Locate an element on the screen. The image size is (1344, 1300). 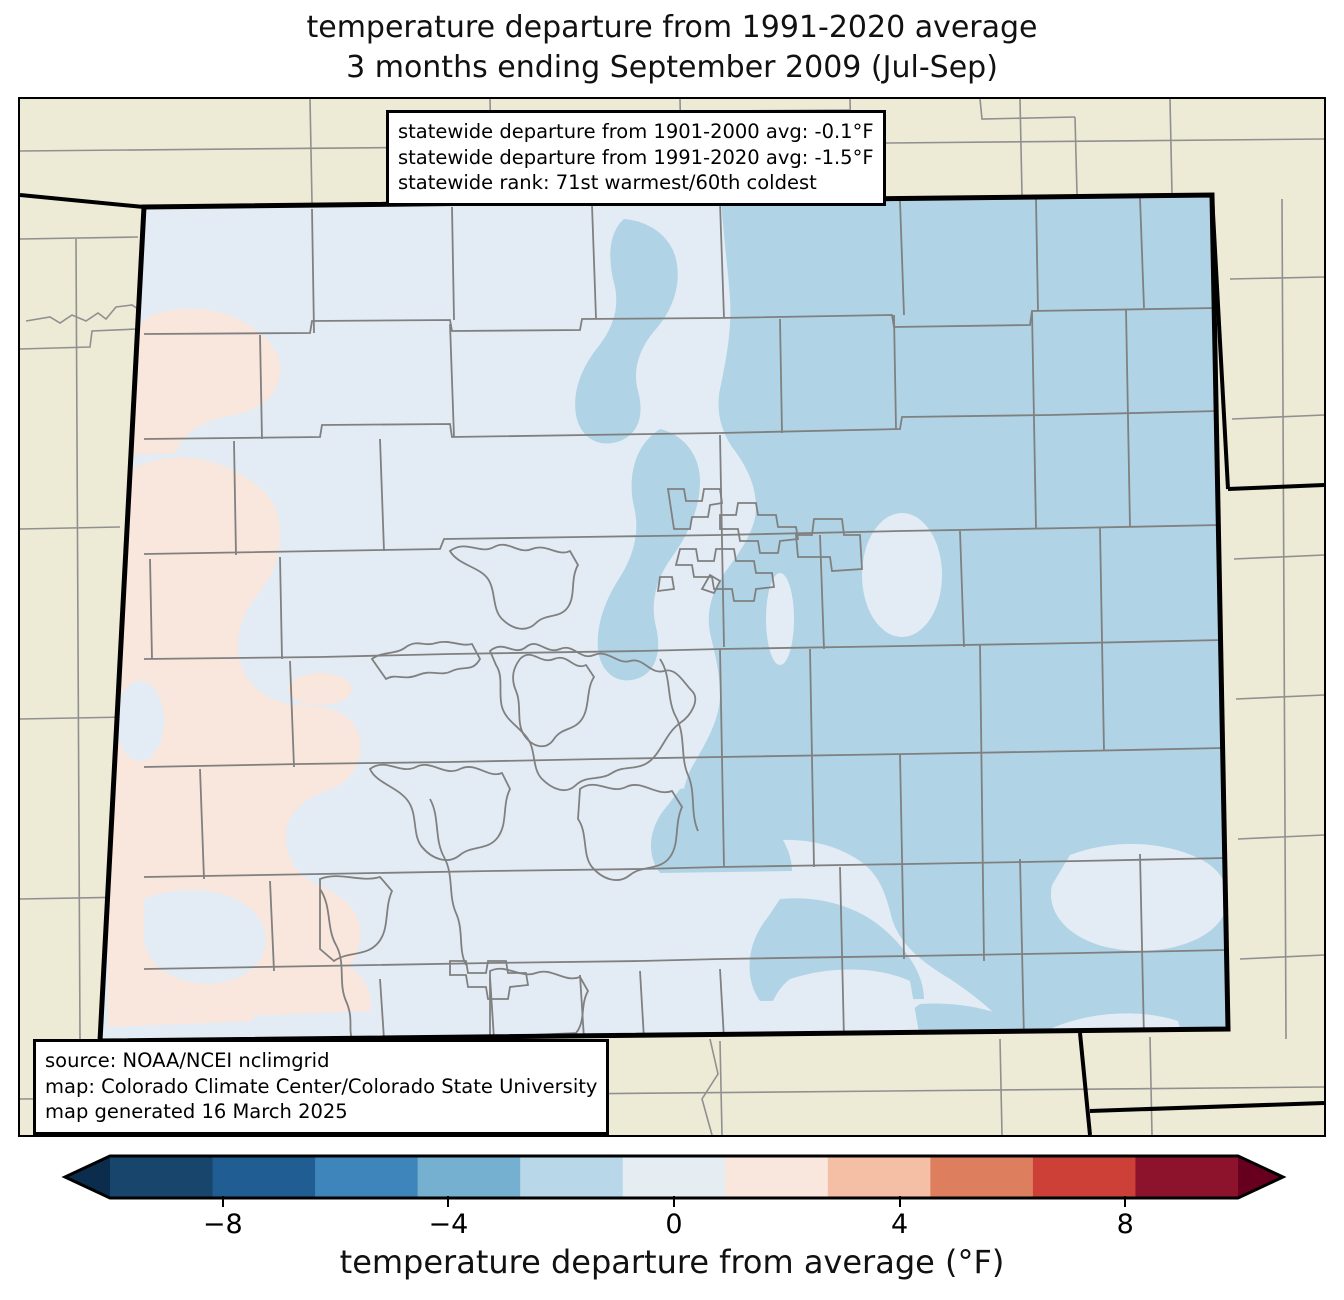
colorbar: −8 −4 0 4 8 is located at coordinates (672, 1225).